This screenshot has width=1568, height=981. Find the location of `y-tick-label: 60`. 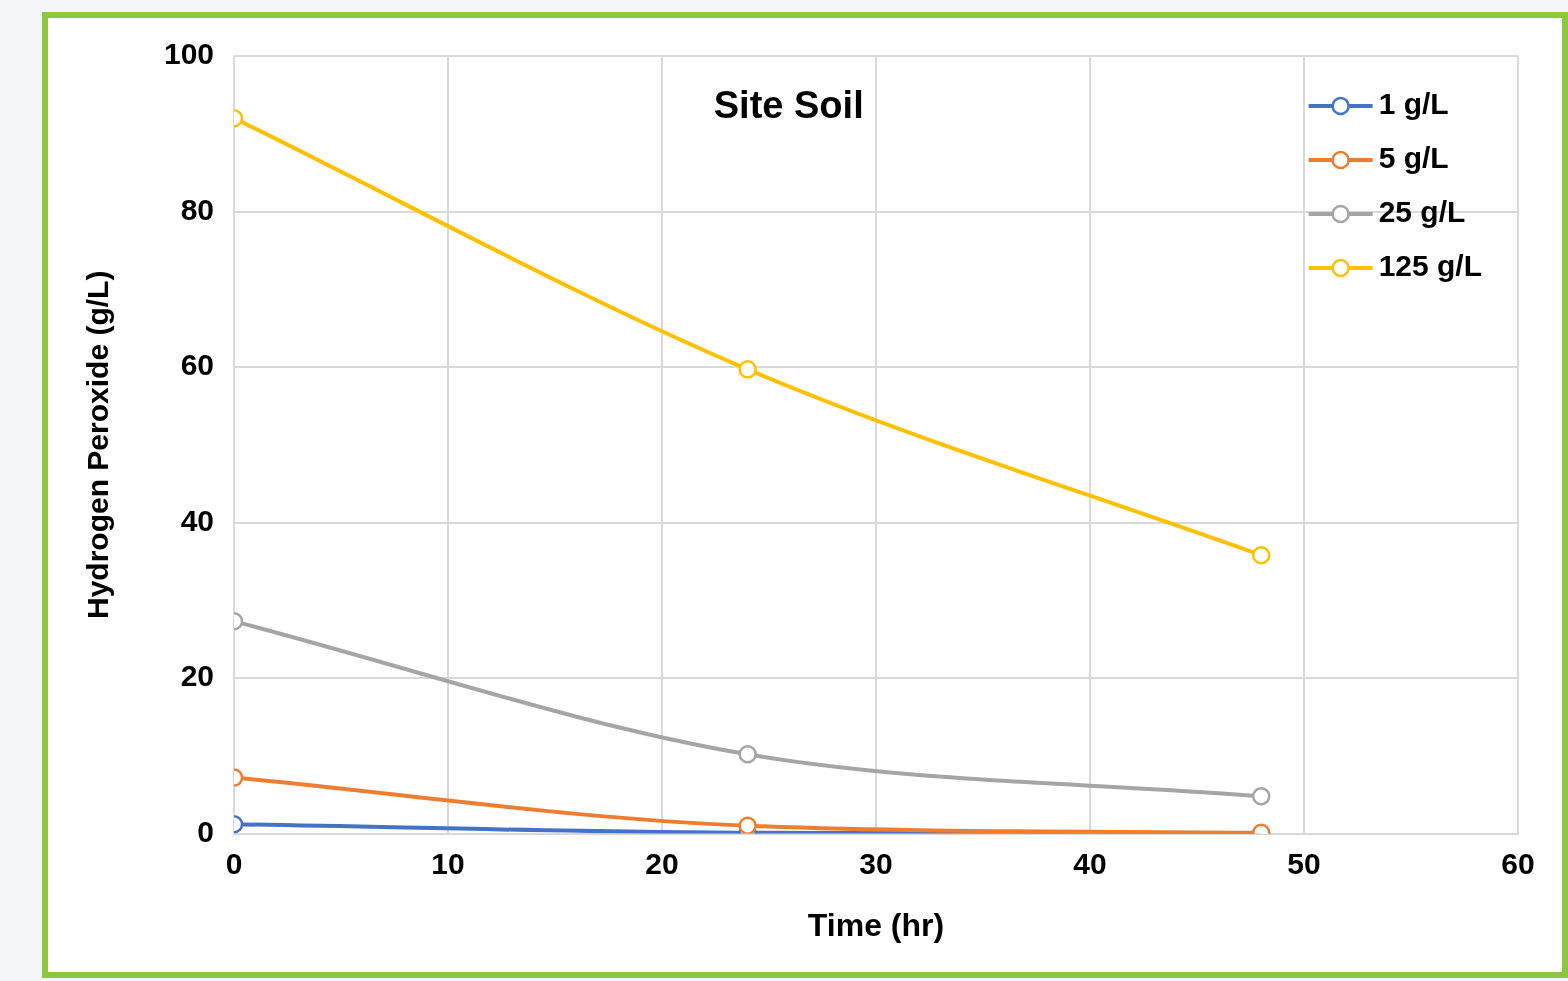

y-tick-label: 60 is located at coordinates (197, 365).